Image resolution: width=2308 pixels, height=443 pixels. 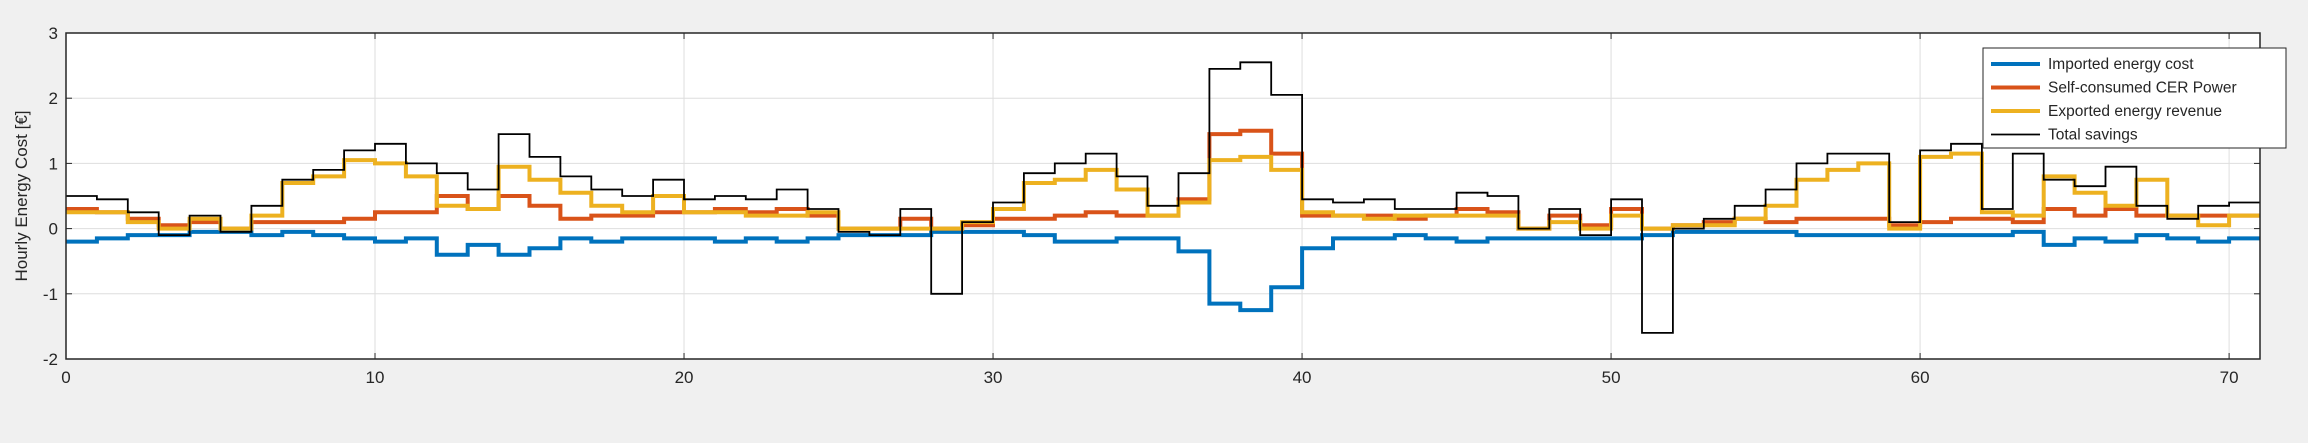 What do you see at coordinates (993, 377) in the screenshot?
I see `x-tick-label: 30` at bounding box center [993, 377].